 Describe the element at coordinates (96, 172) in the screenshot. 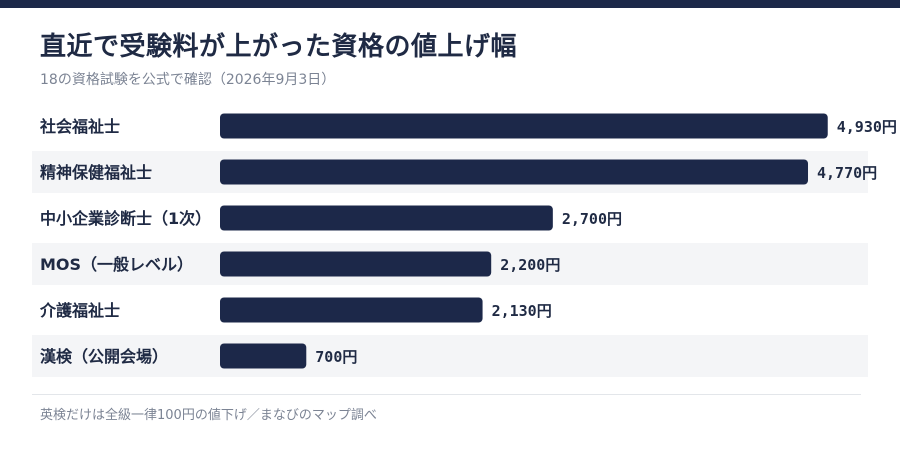

I see `category-label: 精神保健福祉士` at that location.